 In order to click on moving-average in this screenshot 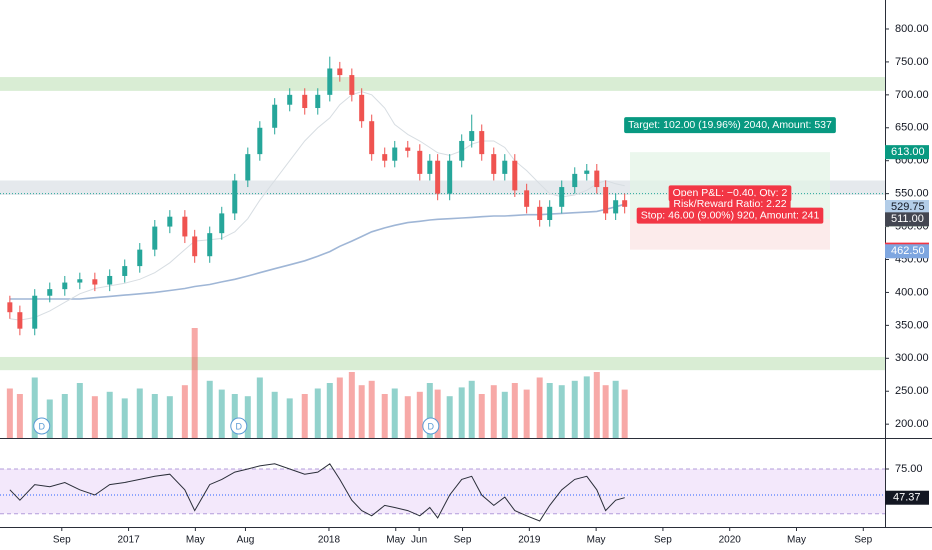, I will do `click(317, 251)`.